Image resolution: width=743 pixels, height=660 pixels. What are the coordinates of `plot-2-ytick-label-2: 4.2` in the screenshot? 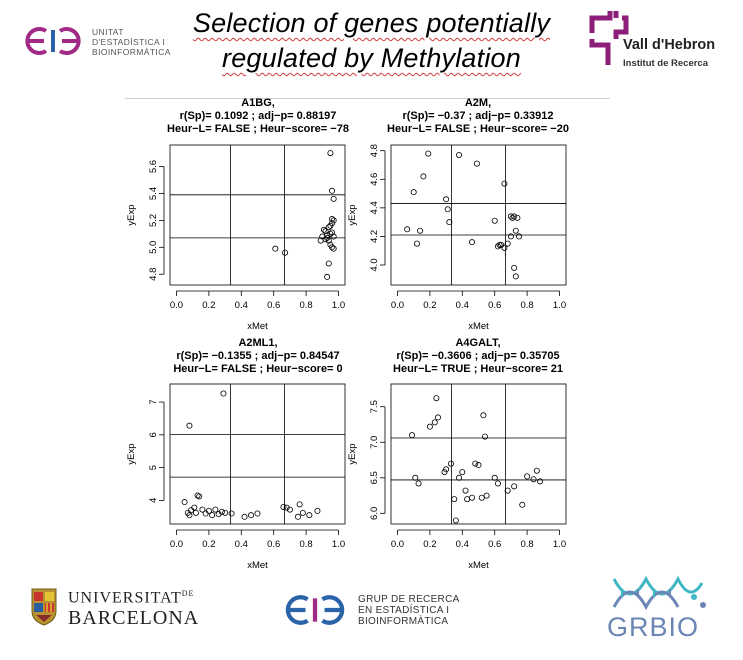 It's located at (374, 236).